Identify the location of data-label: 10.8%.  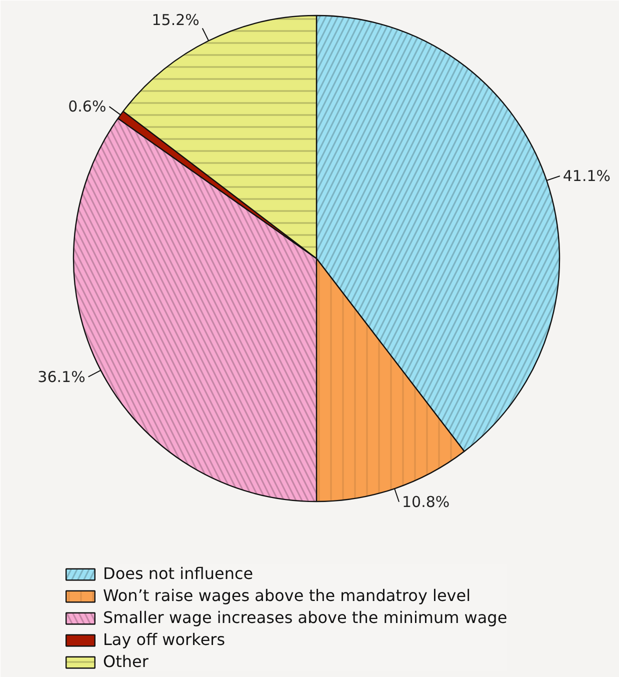
(426, 501).